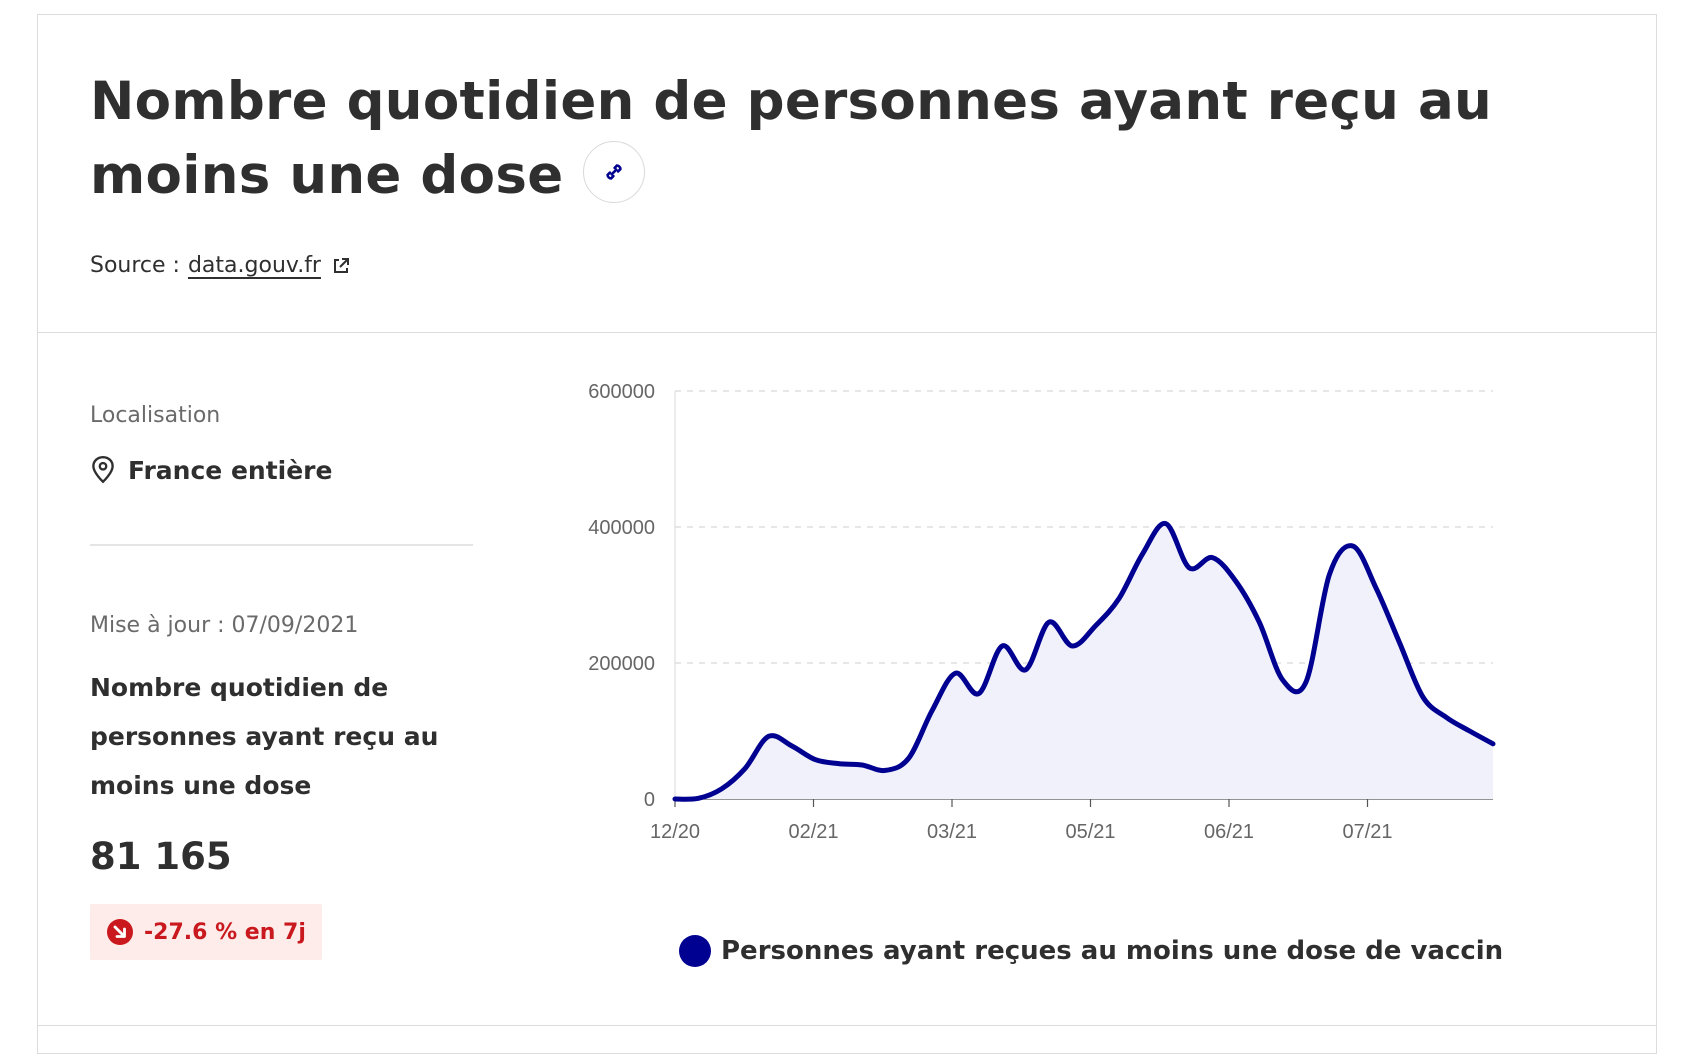 Image resolution: width=1690 pixels, height=1054 pixels. I want to click on y-tick-label: 400000, so click(621, 528).